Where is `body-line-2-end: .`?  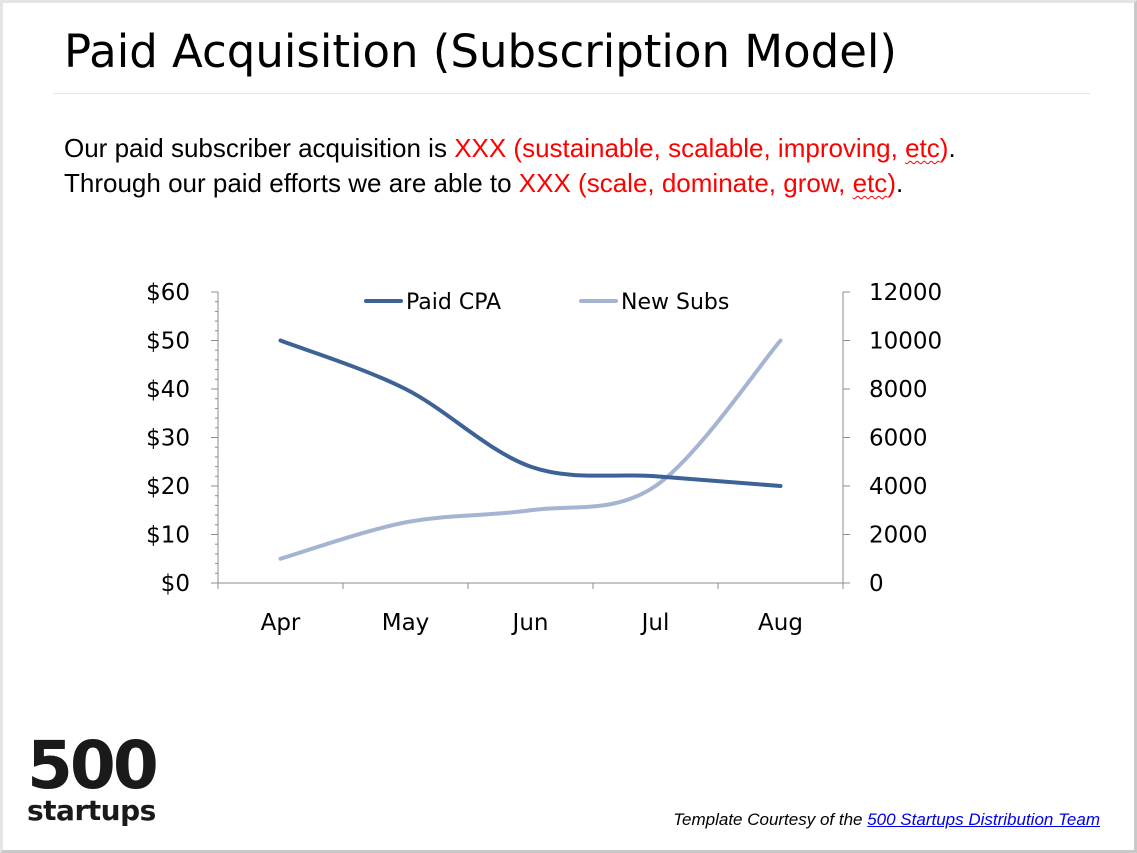 body-line-2-end: . is located at coordinates (899, 183).